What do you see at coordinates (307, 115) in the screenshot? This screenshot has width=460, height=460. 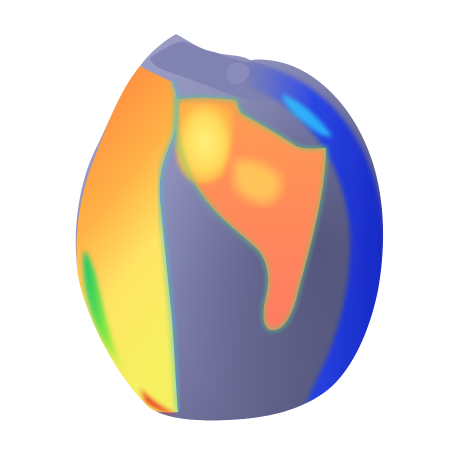 I see `cyan-highlight` at bounding box center [307, 115].